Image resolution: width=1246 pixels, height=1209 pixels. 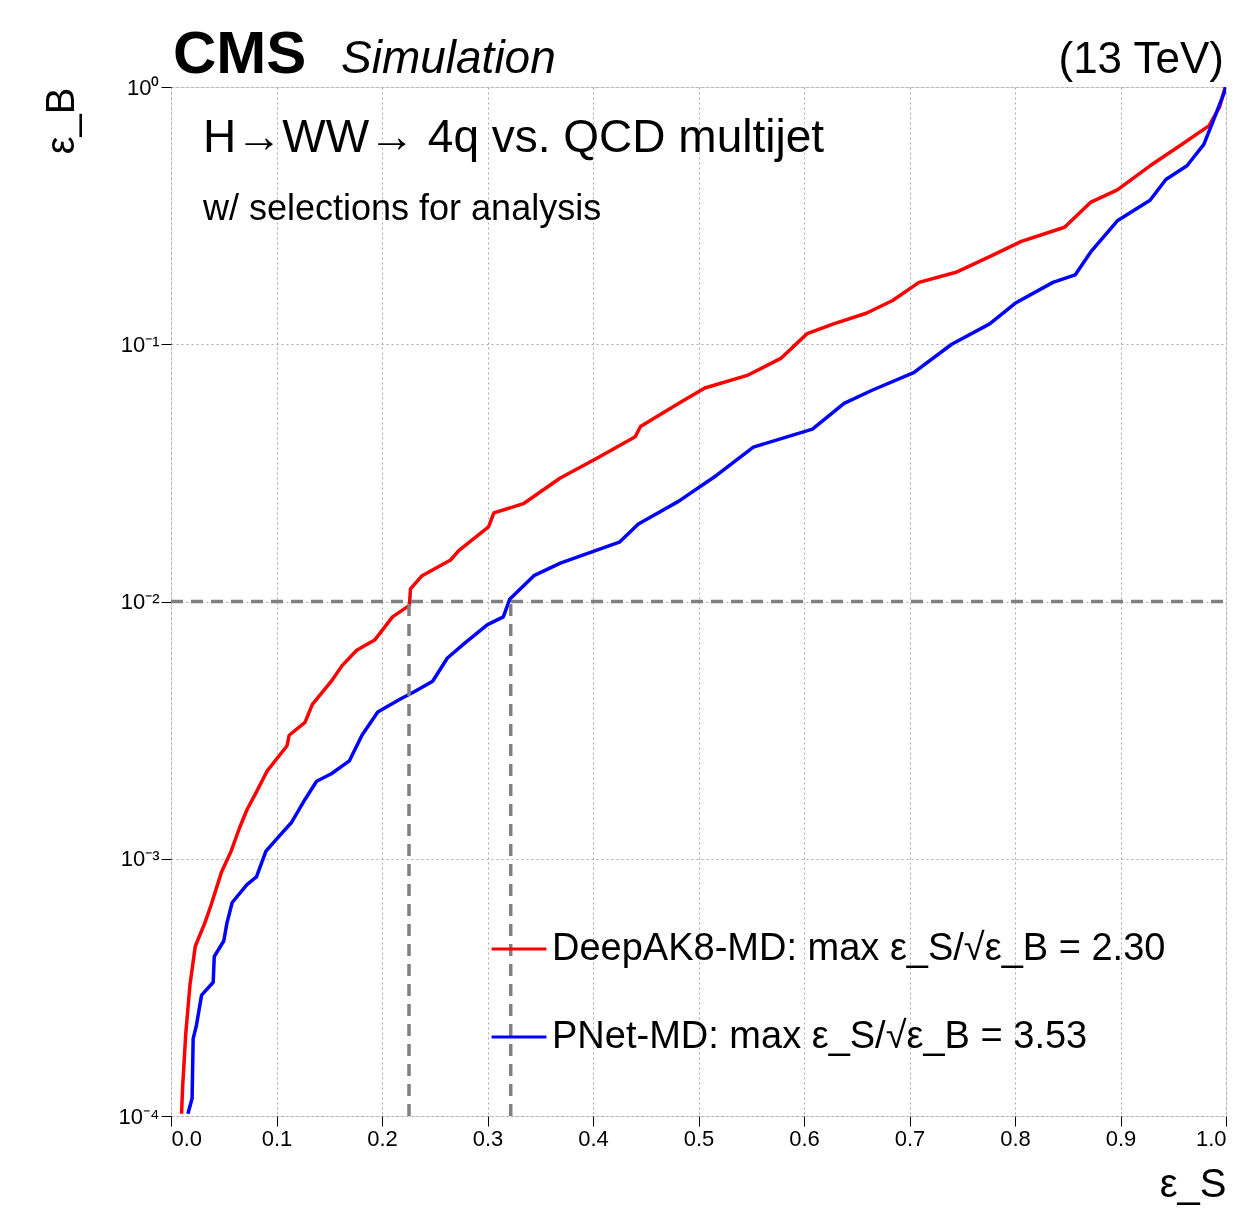 I want to click on text: (13 TeV), so click(x=1141, y=57).